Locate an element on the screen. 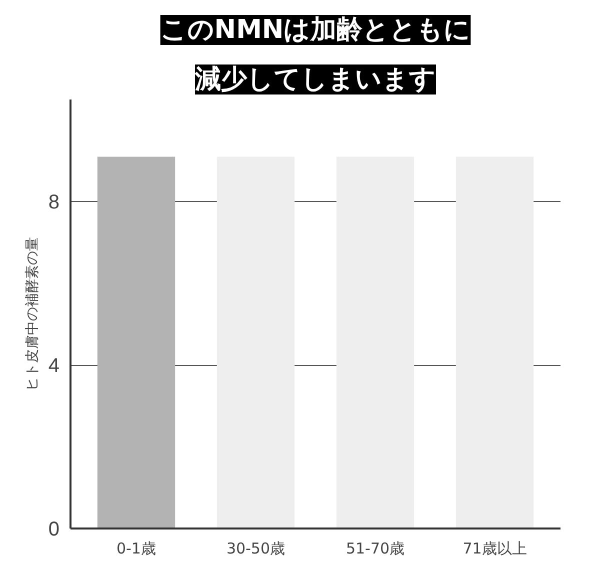 The width and height of the screenshot is (600, 568). x-tick-label: 0-1歳 is located at coordinates (136, 549).